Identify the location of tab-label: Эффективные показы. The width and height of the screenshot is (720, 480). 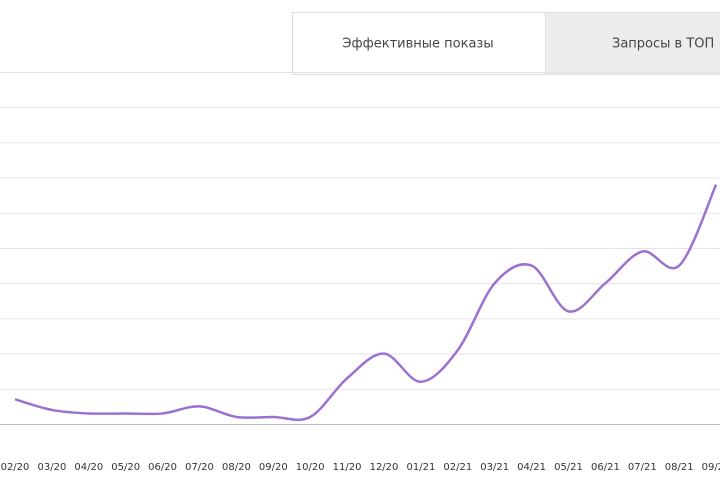
(417, 44).